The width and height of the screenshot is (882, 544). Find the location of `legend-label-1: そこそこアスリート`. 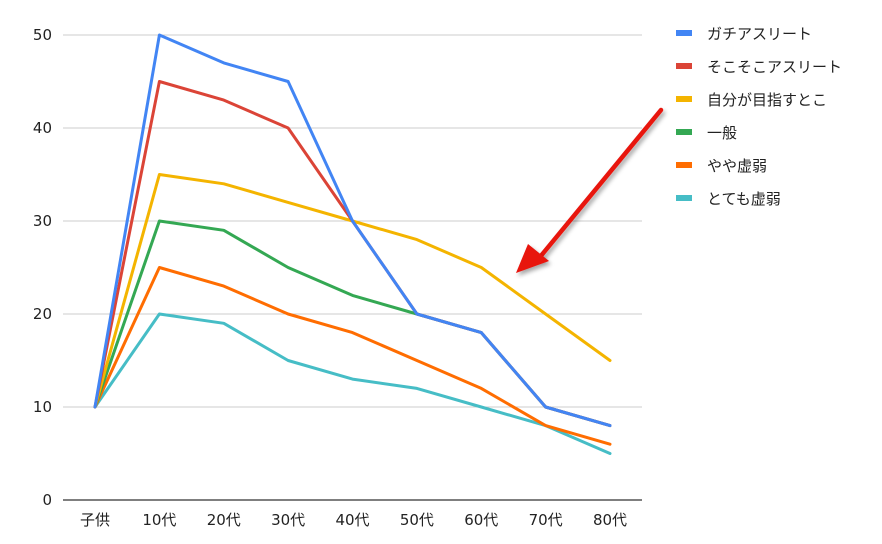

legend-label-1: そこそこアスリート is located at coordinates (774, 67).